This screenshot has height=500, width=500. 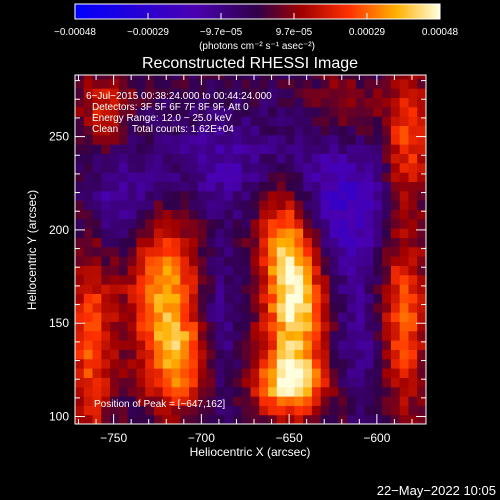 What do you see at coordinates (289, 438) in the screenshot?
I see `x-tick-label: −650` at bounding box center [289, 438].